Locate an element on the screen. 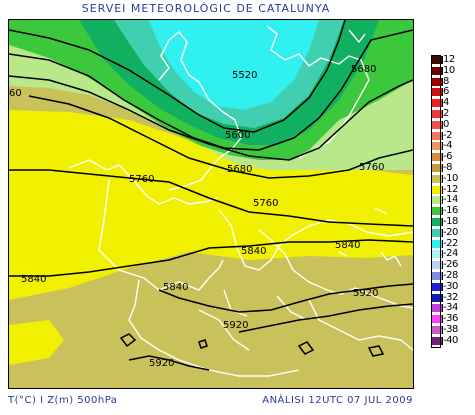 The image size is (475, 415). legend-label: -8 is located at coordinates (447, 167).